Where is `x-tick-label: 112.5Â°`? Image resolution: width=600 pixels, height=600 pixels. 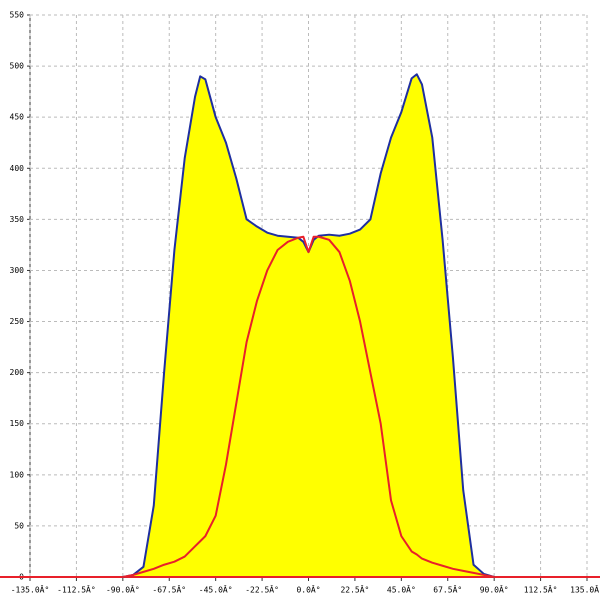
x-tick-label: 112.5Â° is located at coordinates (541, 589).